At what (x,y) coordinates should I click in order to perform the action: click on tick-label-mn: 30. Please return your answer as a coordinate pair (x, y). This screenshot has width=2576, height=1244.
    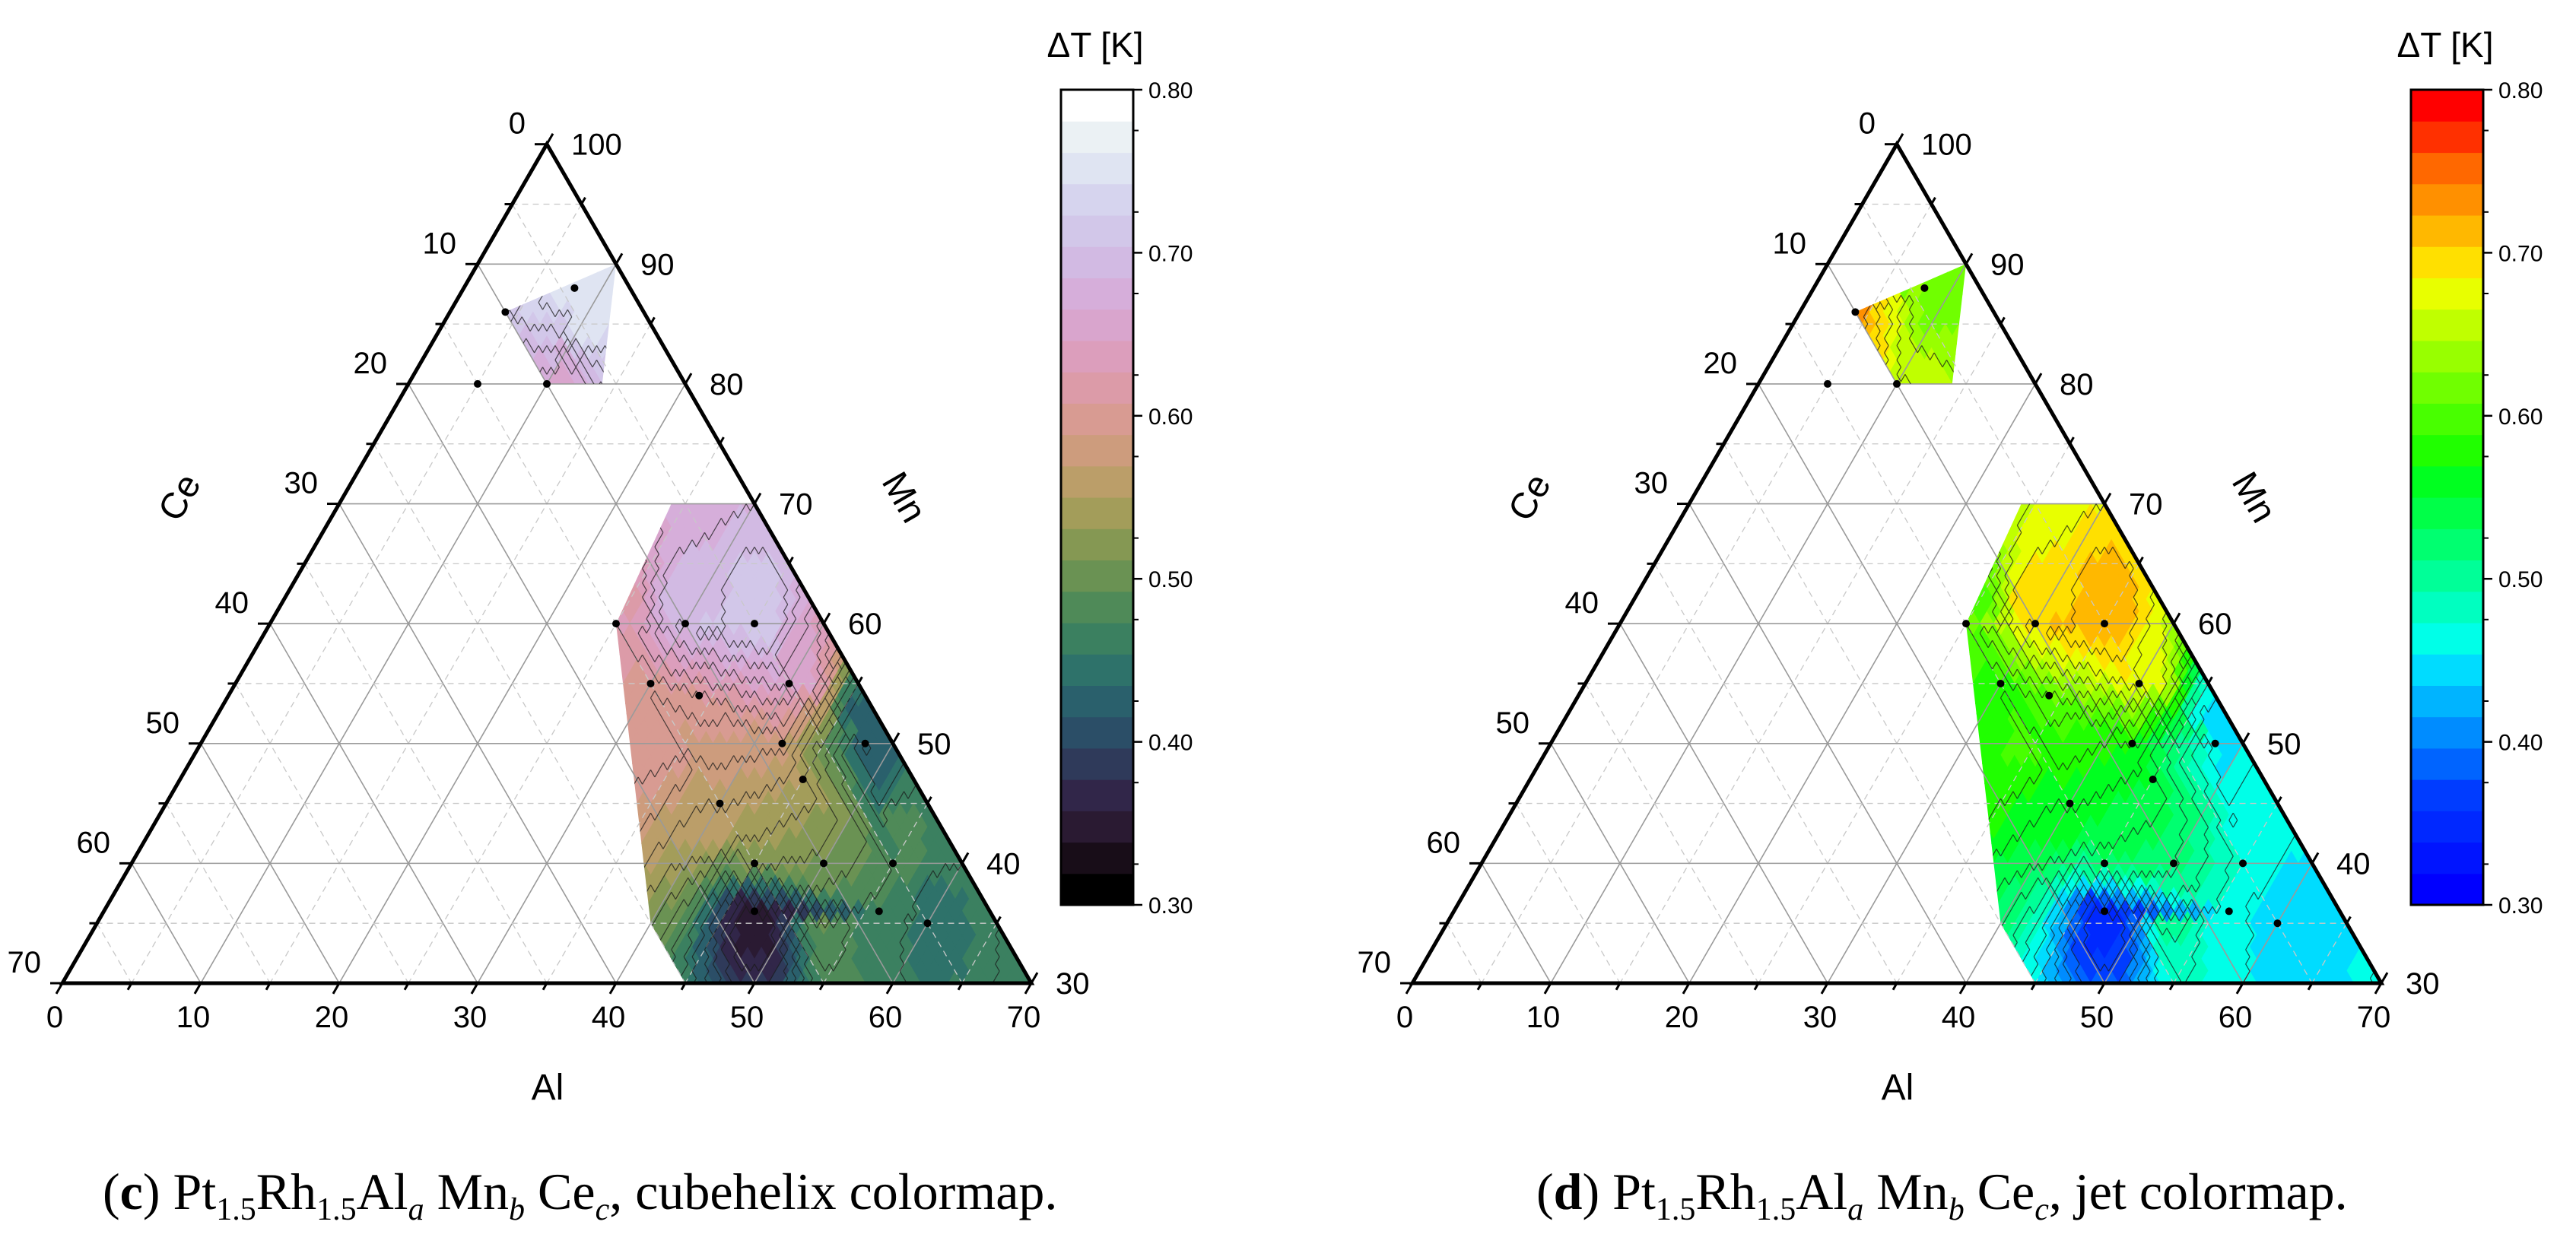
    Looking at the image, I should click on (1073, 984).